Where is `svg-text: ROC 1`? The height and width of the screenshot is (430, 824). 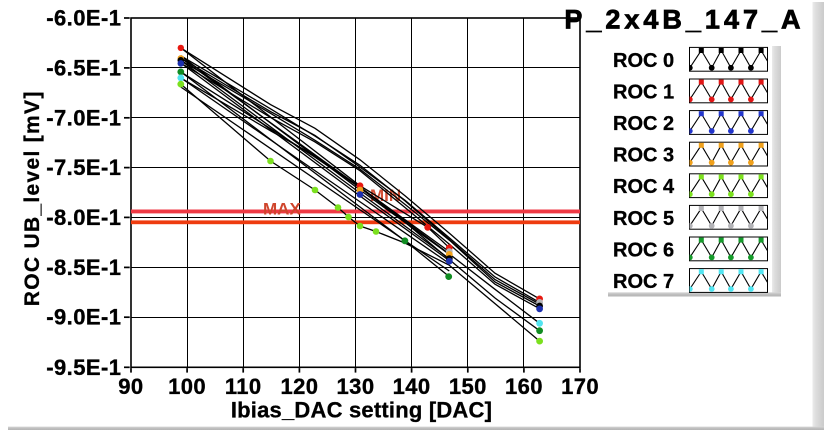 svg-text: ROC 1 is located at coordinates (643, 92).